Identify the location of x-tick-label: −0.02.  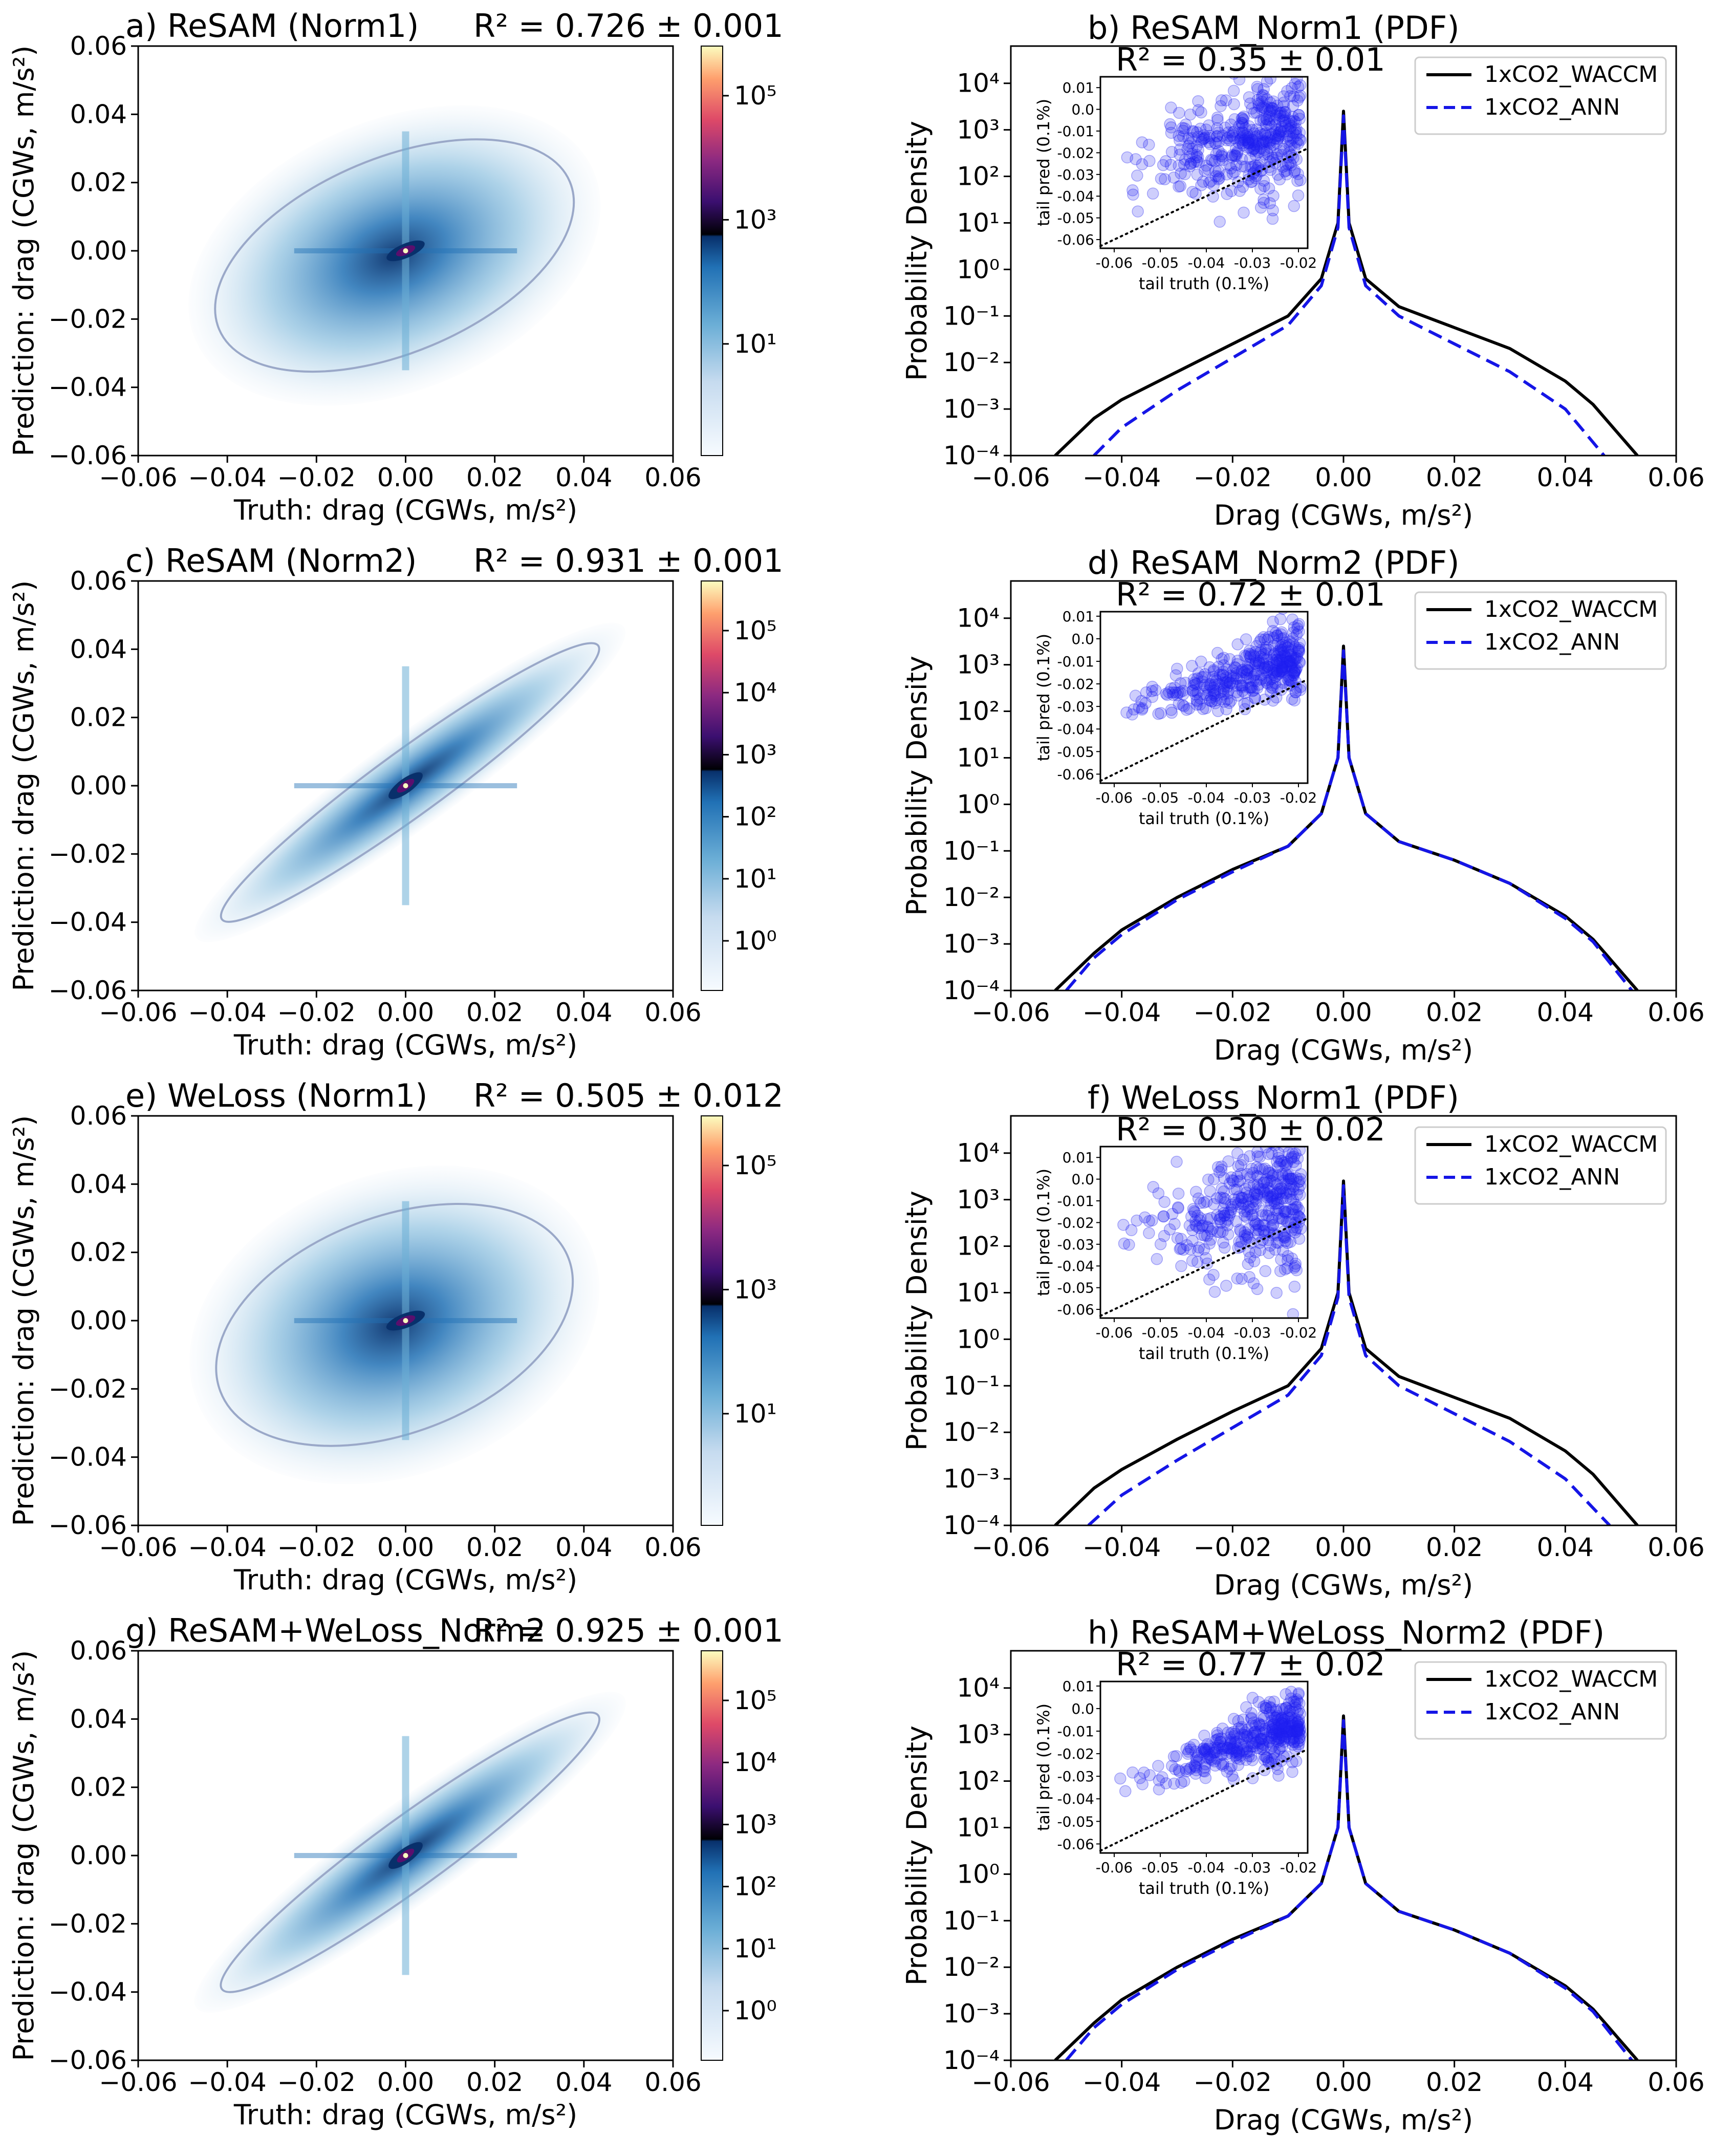
(316, 477).